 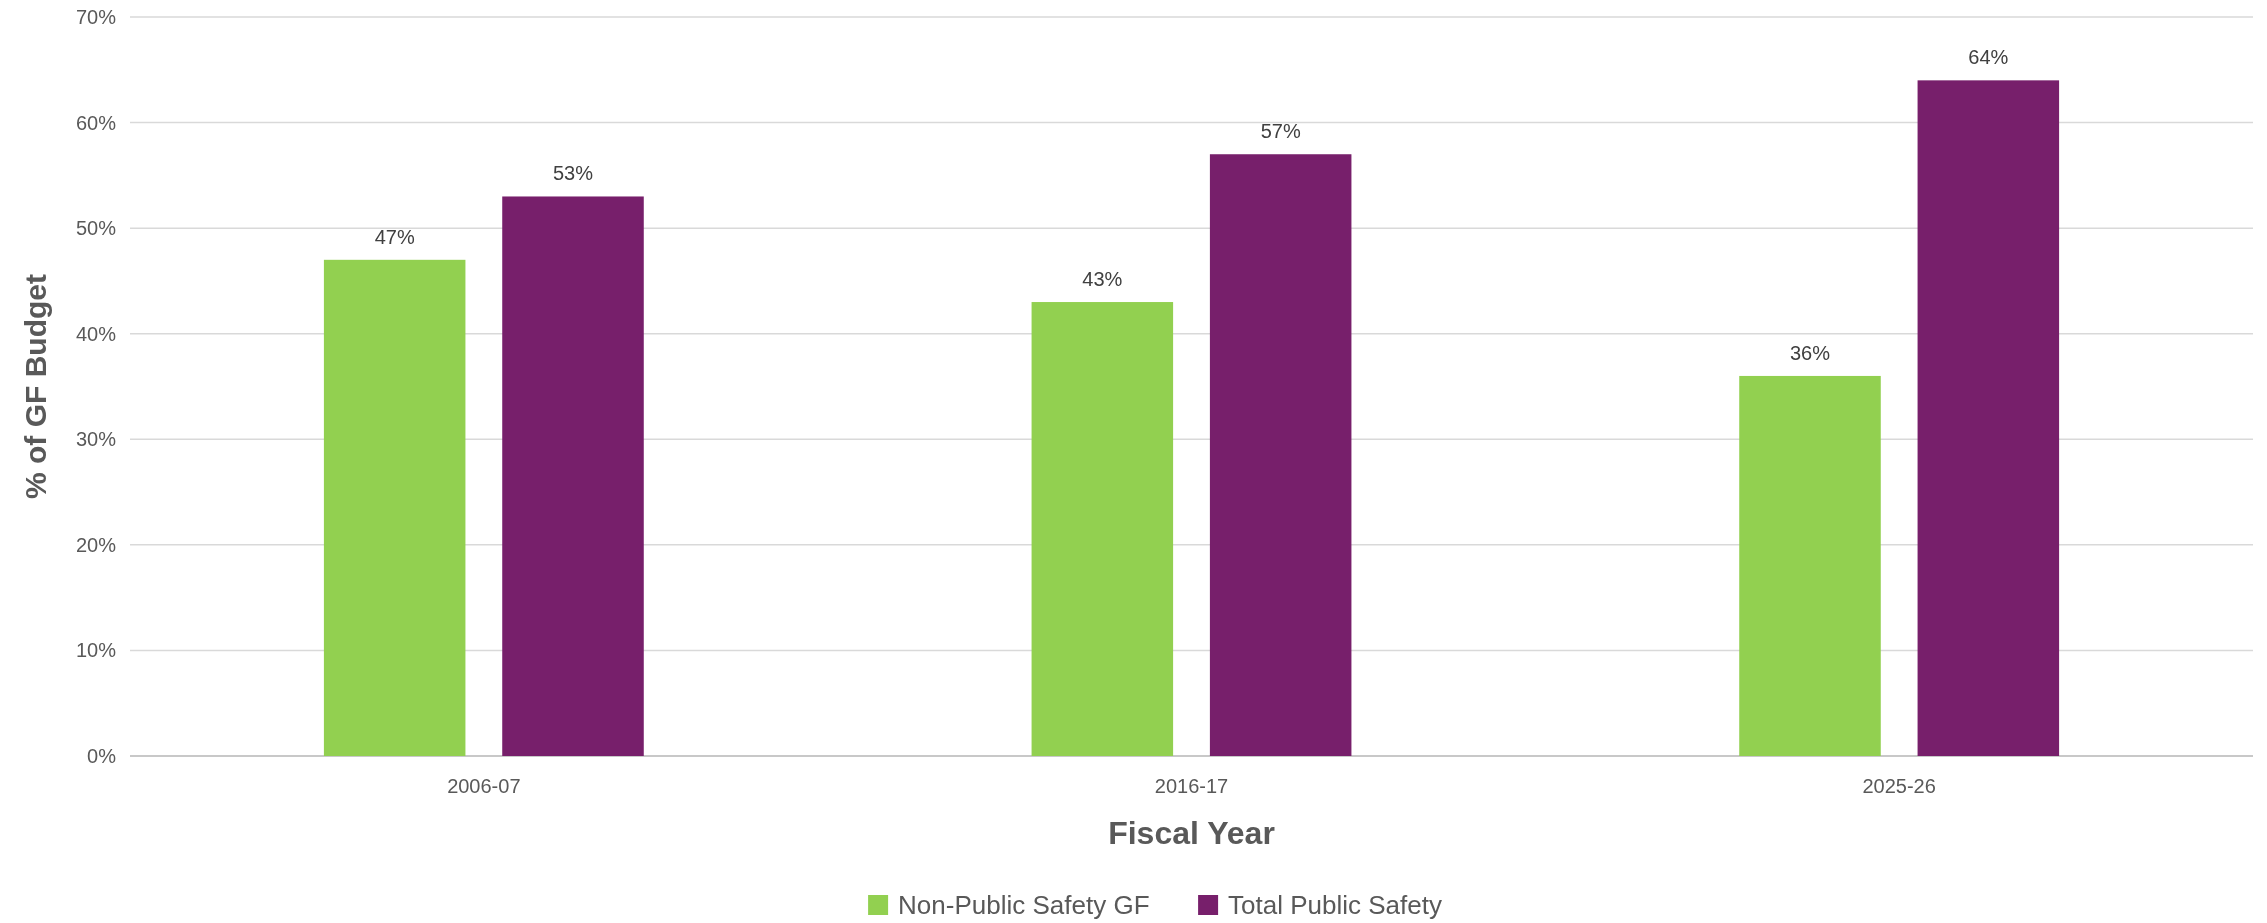 What do you see at coordinates (1191, 786) in the screenshot?
I see `x-tick-label: 2016-17` at bounding box center [1191, 786].